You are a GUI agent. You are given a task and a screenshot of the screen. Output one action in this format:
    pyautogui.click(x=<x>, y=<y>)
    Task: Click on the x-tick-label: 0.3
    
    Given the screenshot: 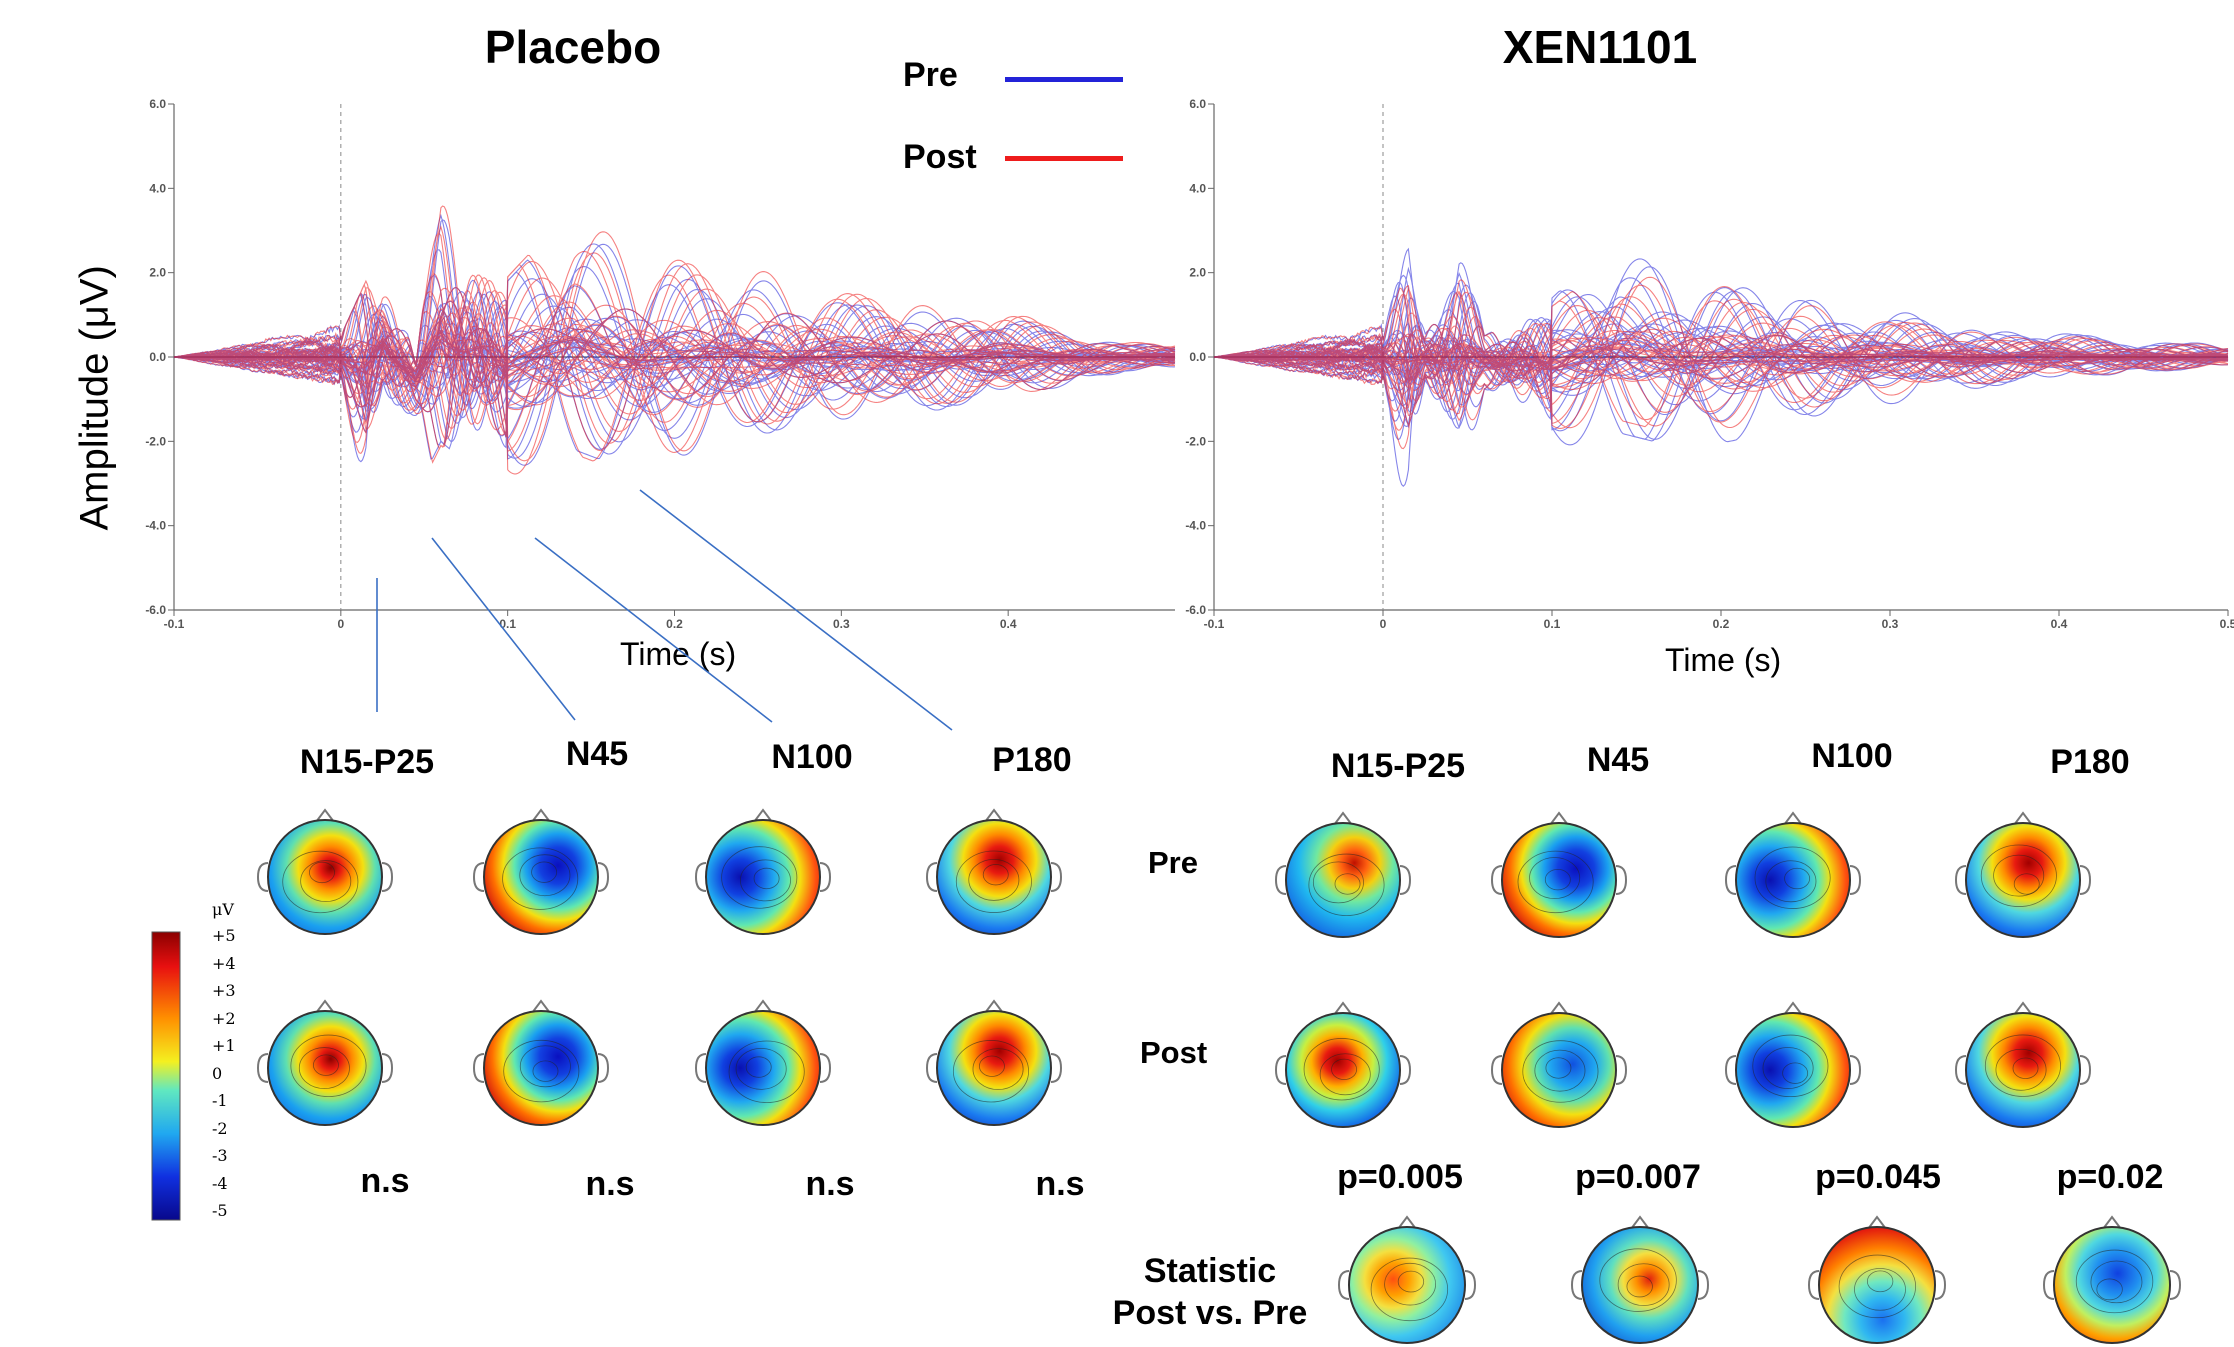 What is the action you would take?
    pyautogui.click(x=841, y=624)
    